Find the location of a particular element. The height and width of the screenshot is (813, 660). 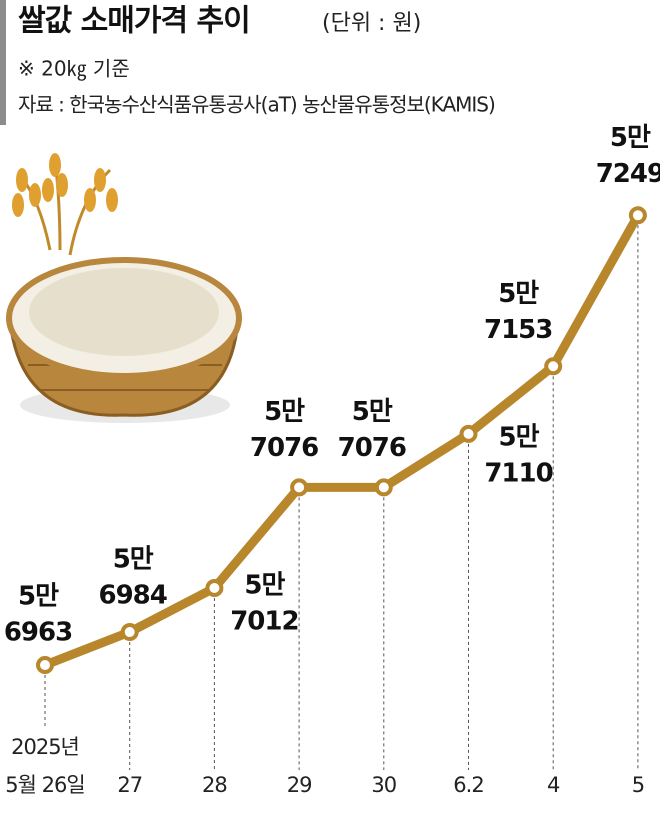

value-label: 7153 is located at coordinates (518, 330).